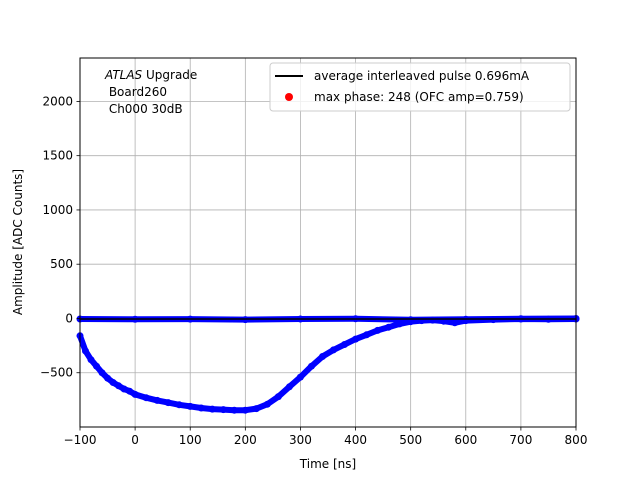  Describe the element at coordinates (123, 75) in the screenshot. I see `annotation-experiment: ATLAS` at that location.